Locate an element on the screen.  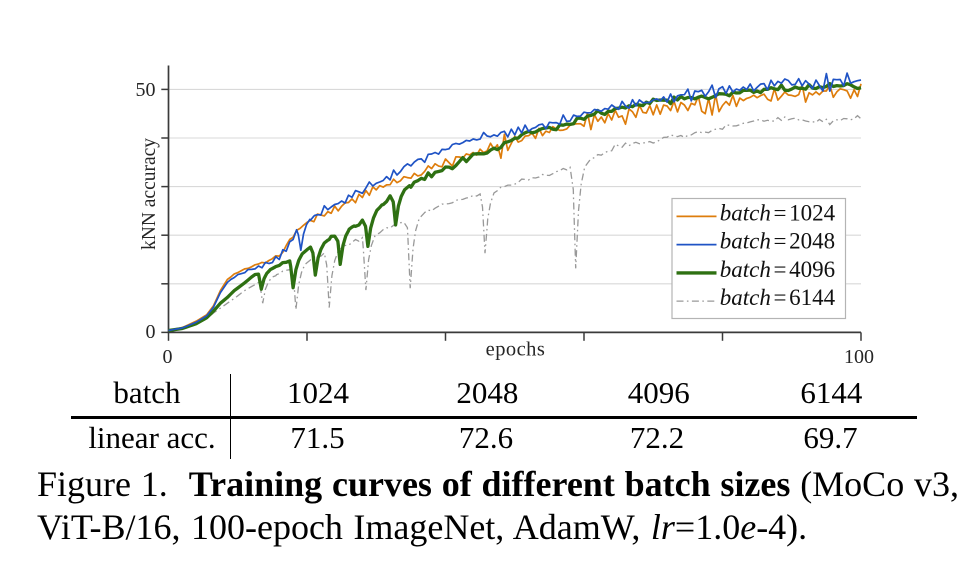
svg-text: epochs is located at coordinates (516, 350).